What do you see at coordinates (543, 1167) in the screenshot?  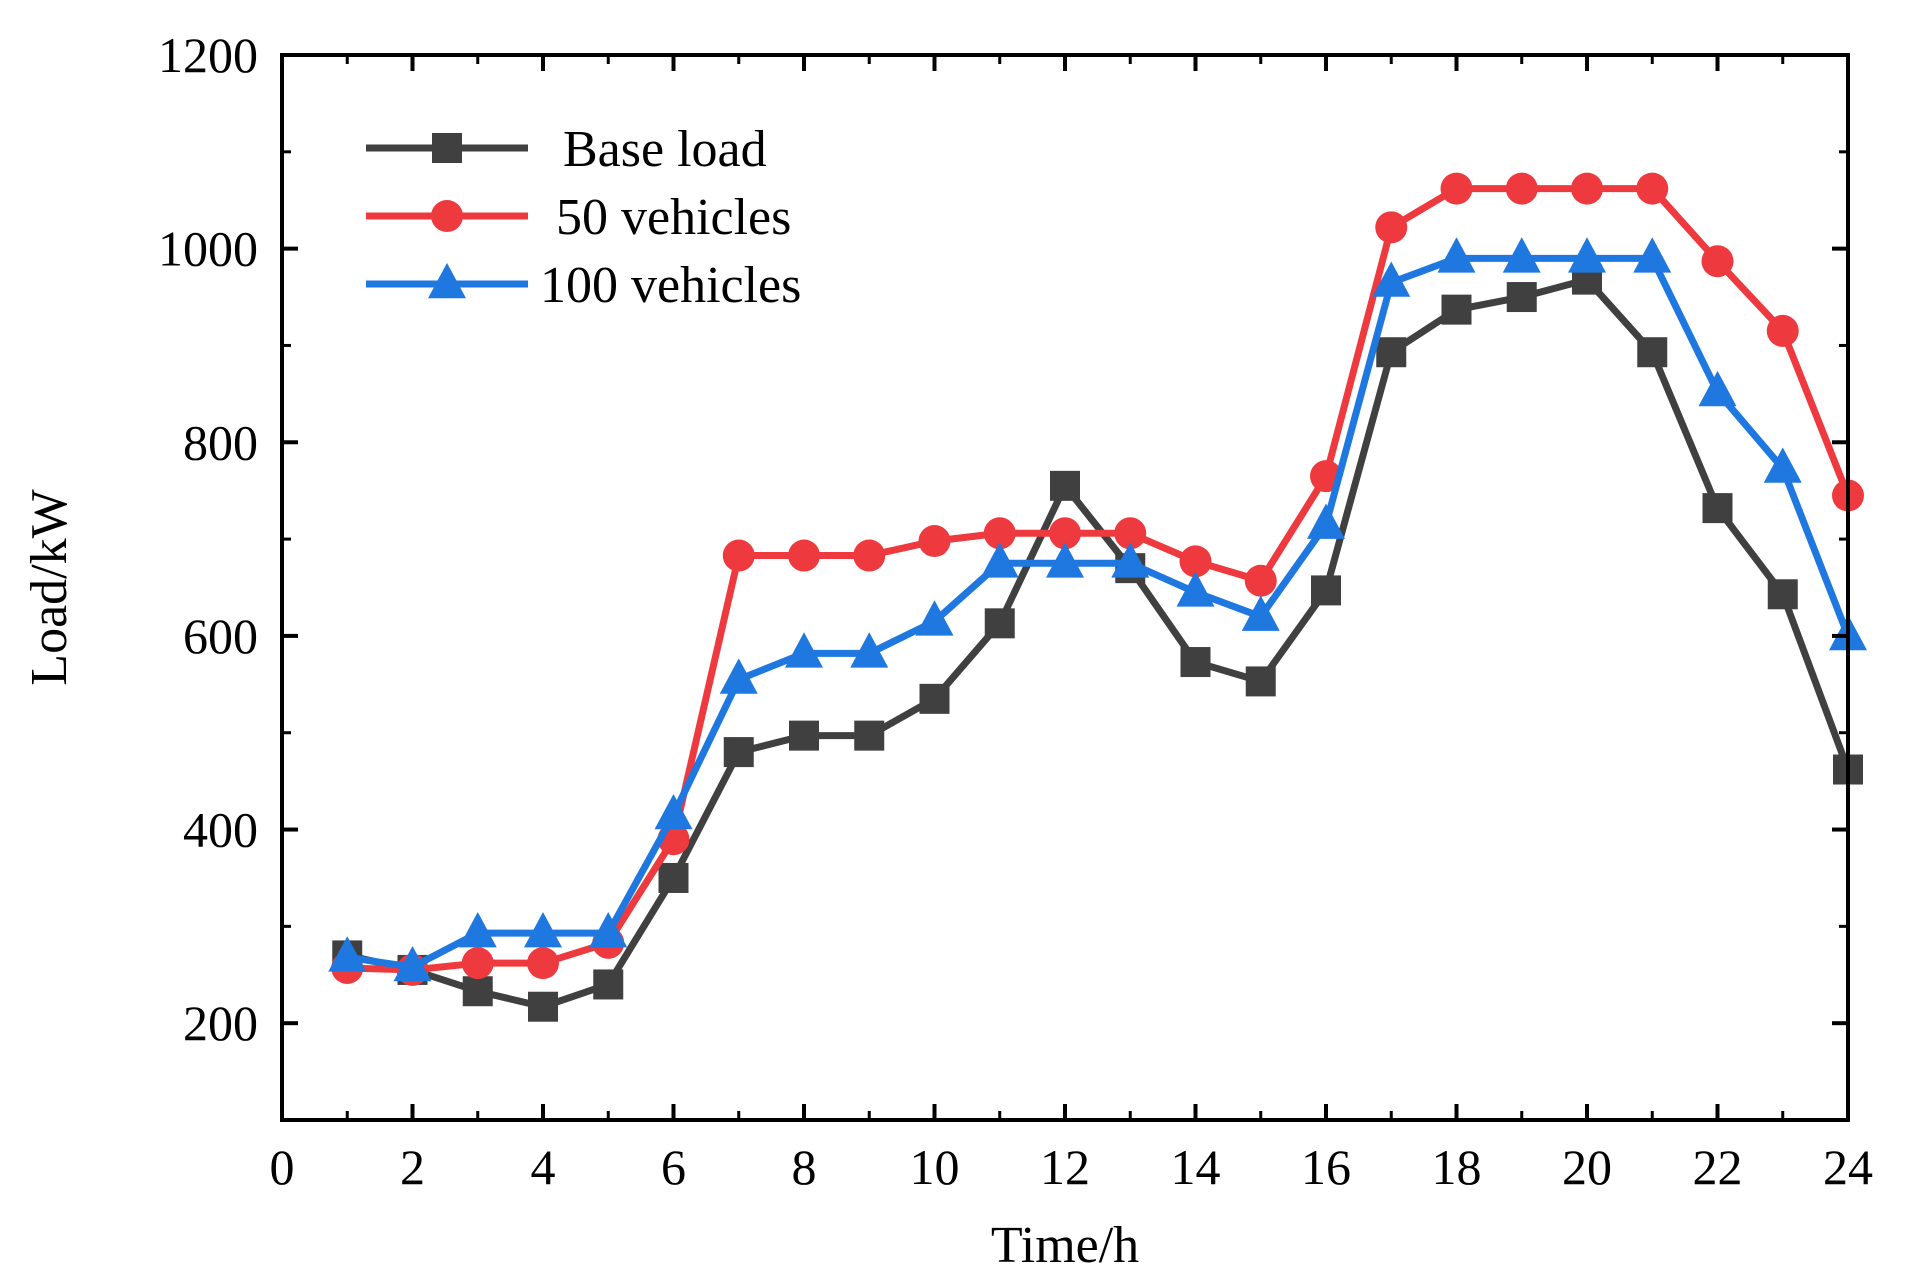 I see `x-tick-label-4: 4` at bounding box center [543, 1167].